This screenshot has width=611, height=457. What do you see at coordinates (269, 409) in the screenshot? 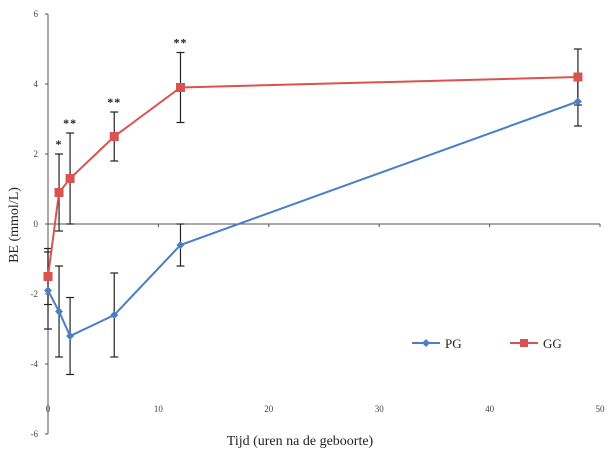
I see `x-tick-label: 20` at bounding box center [269, 409].